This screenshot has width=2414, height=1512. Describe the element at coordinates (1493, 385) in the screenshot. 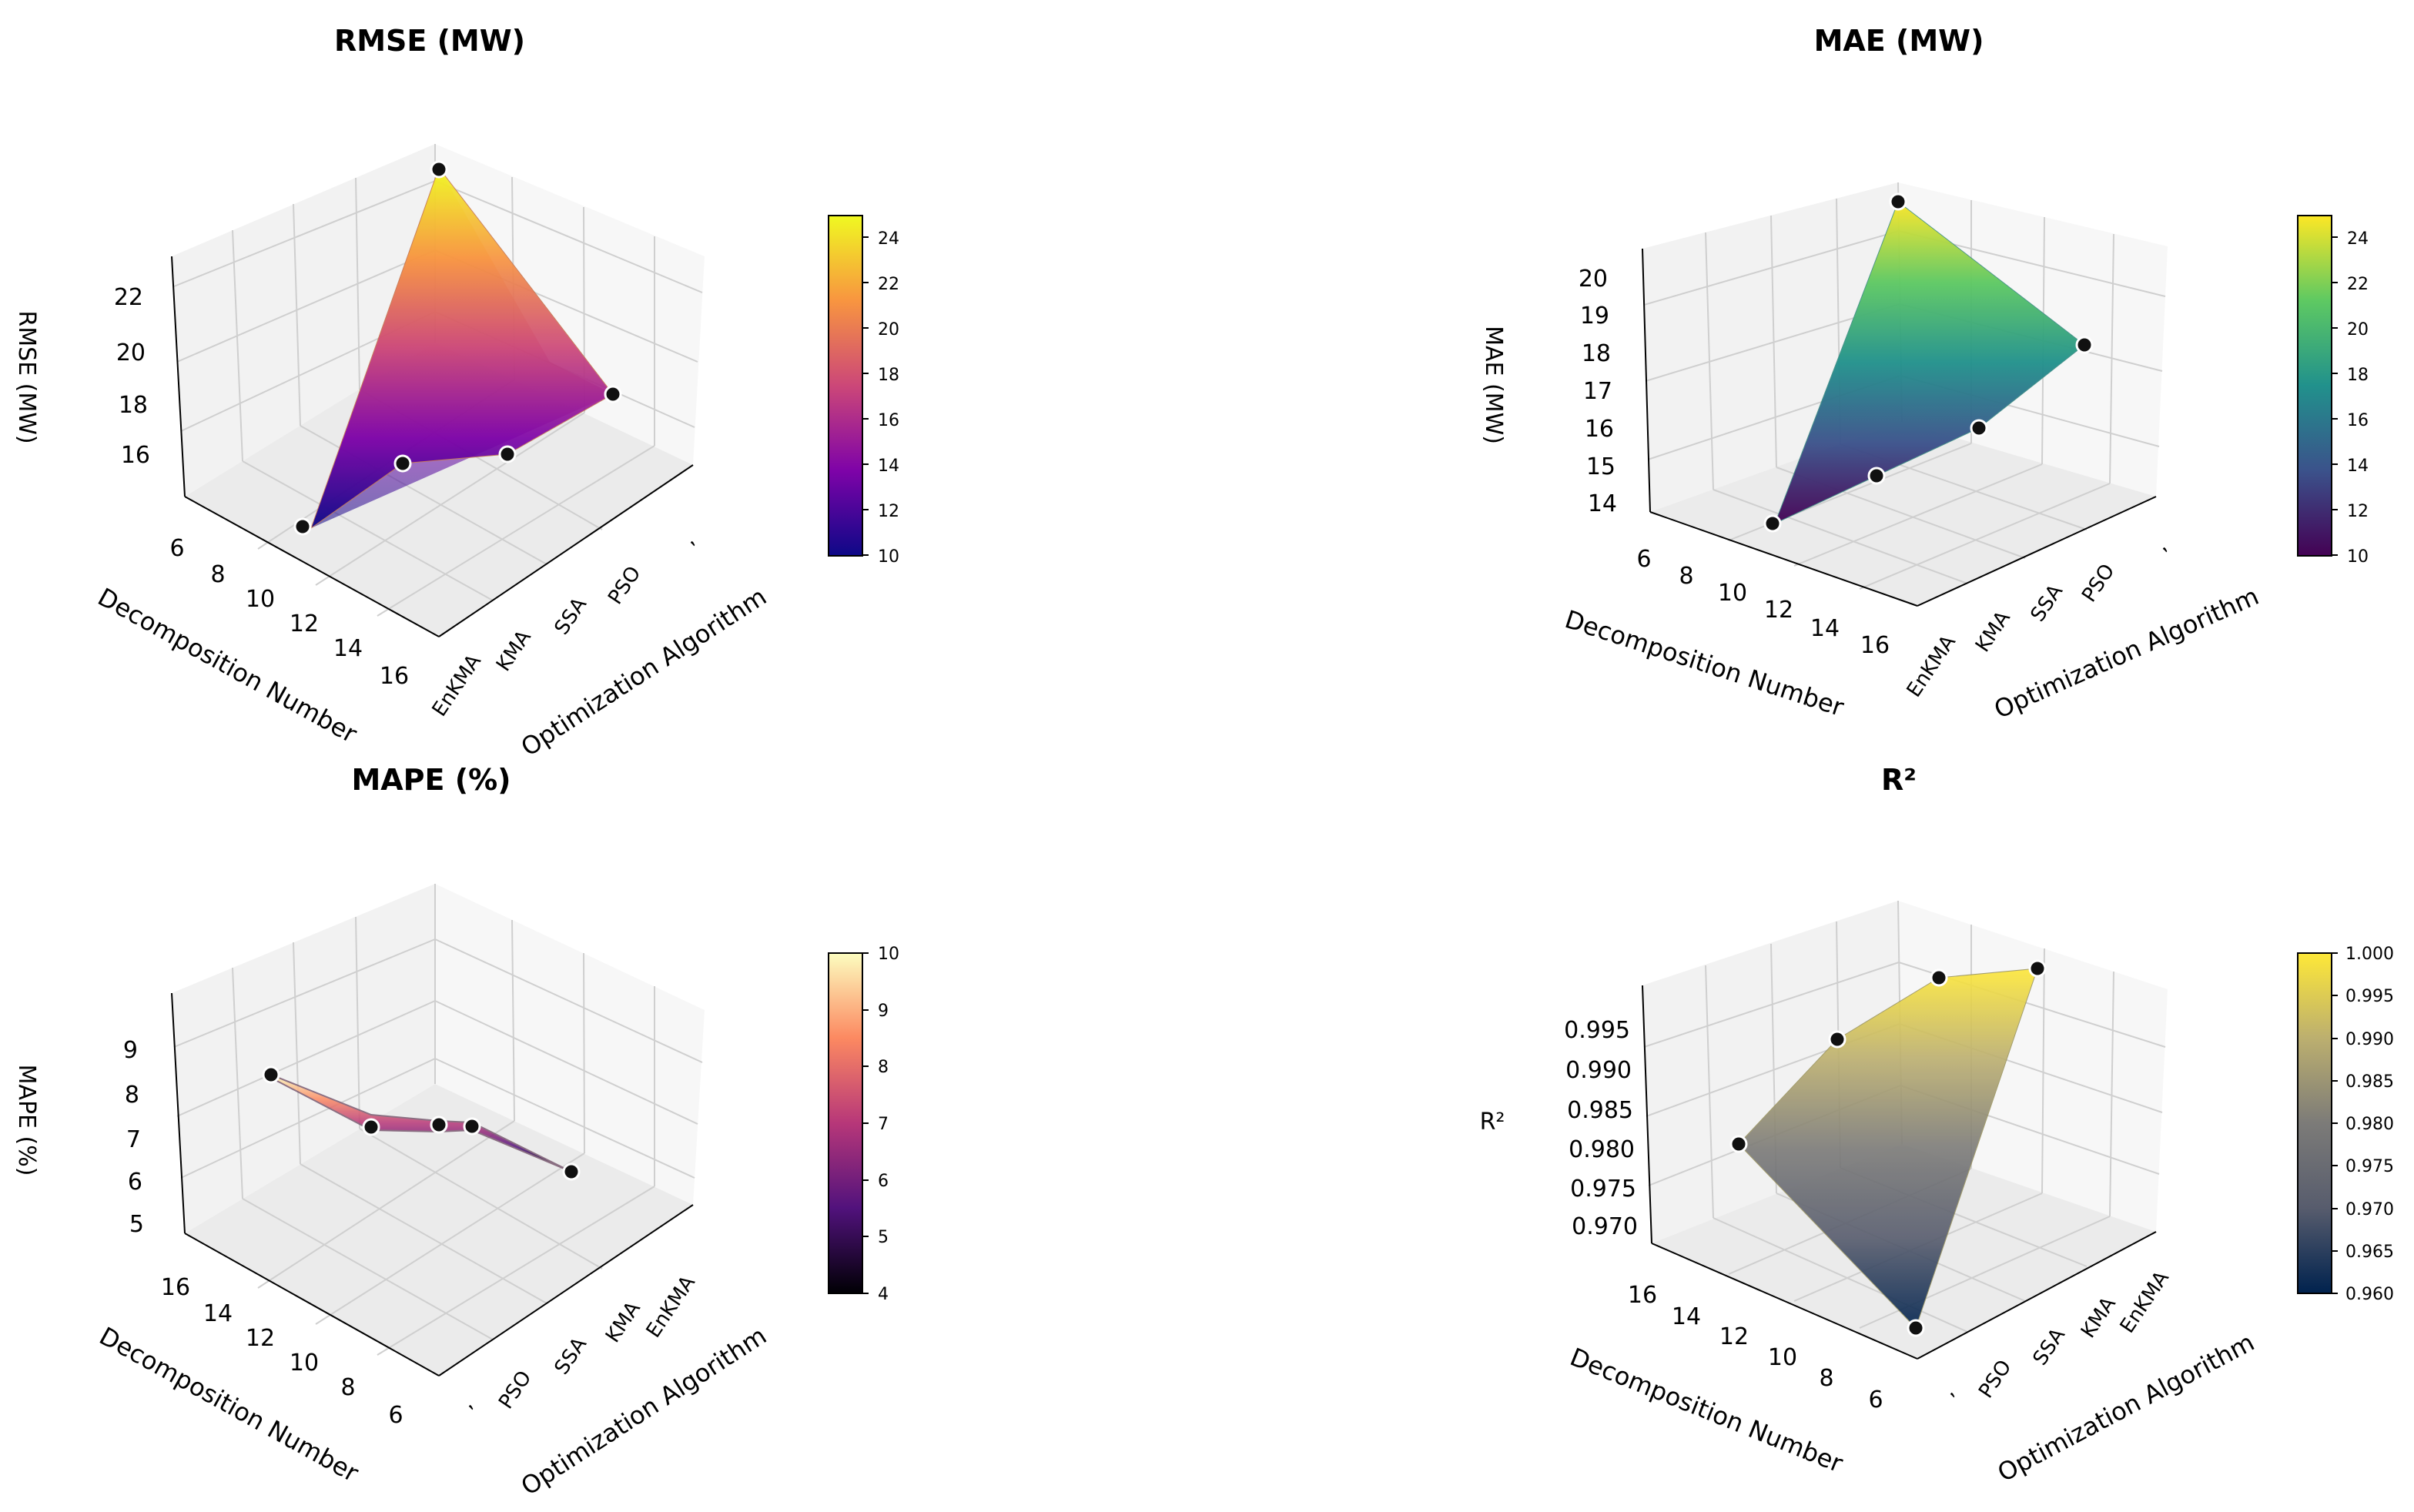

I see `z-axis-label: MAE (MW)` at that location.